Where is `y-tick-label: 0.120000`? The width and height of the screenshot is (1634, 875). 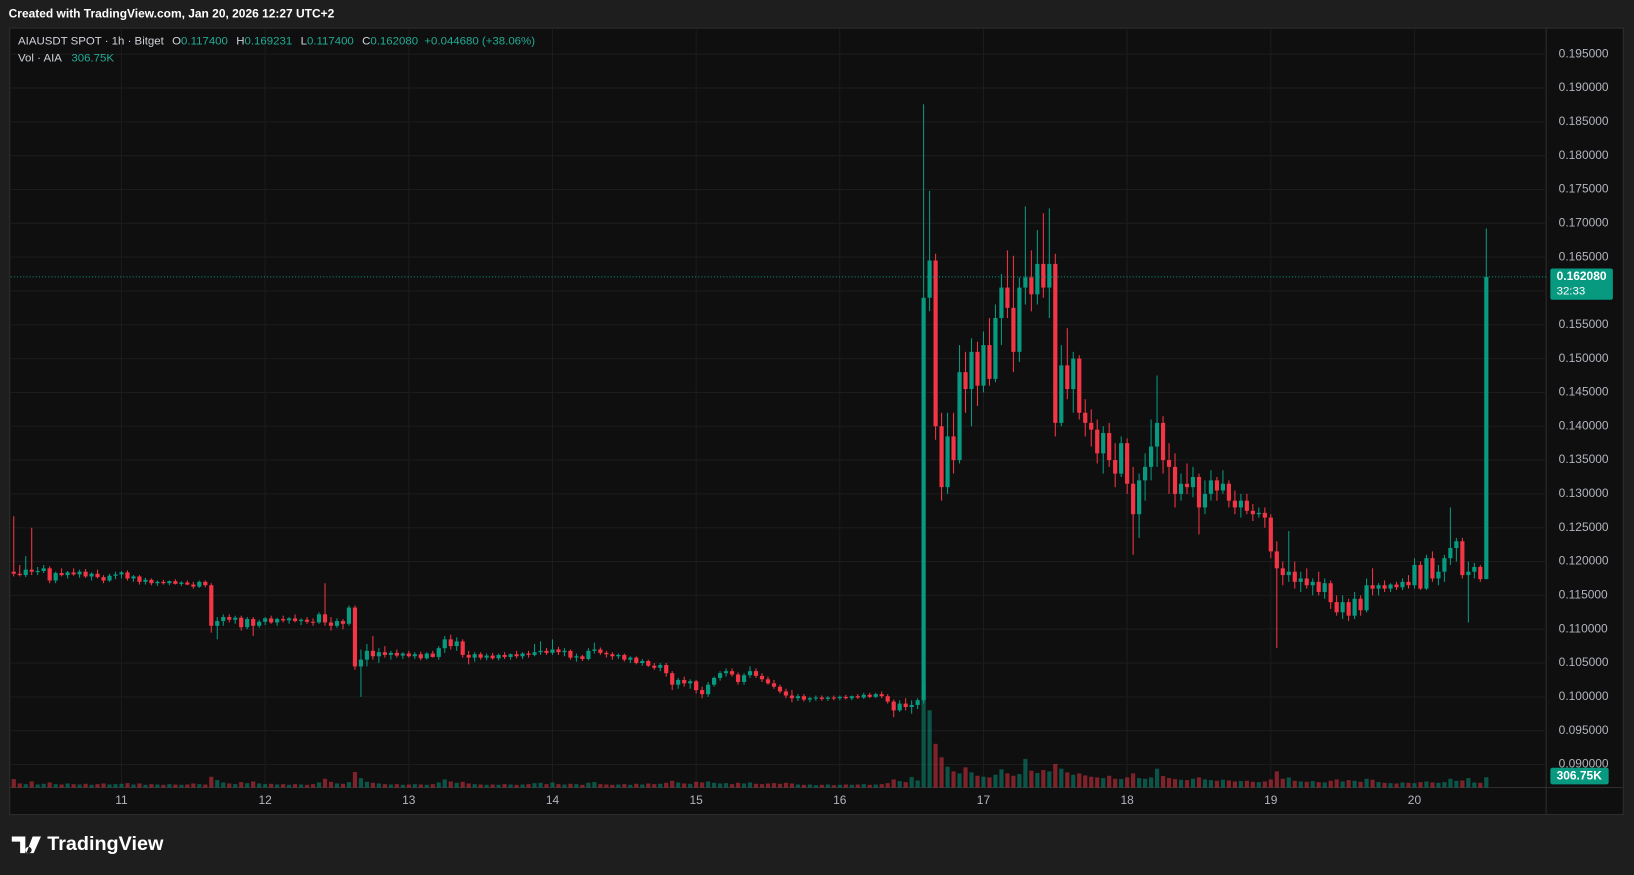
y-tick-label: 0.120000 is located at coordinates (1584, 561).